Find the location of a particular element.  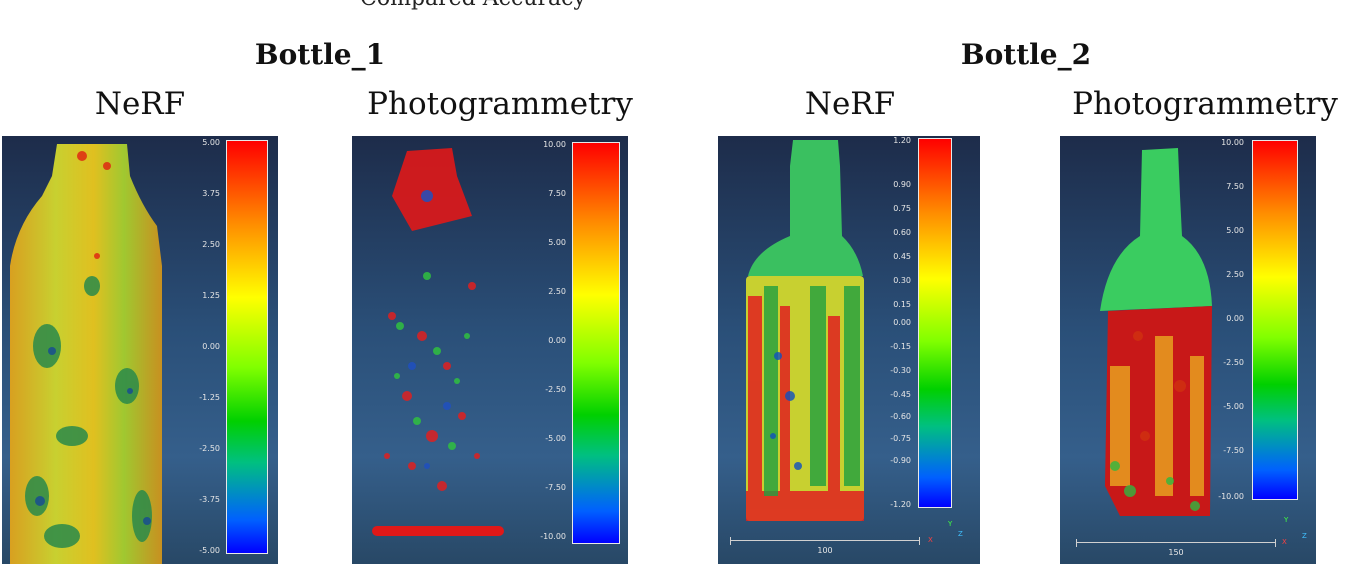

colorbar-tick: 0.45 is located at coordinates (902, 256).